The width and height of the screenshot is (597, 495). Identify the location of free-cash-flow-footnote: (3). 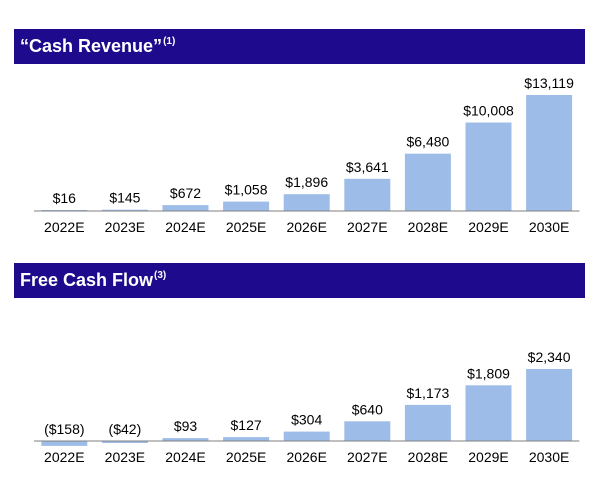
(160, 275).